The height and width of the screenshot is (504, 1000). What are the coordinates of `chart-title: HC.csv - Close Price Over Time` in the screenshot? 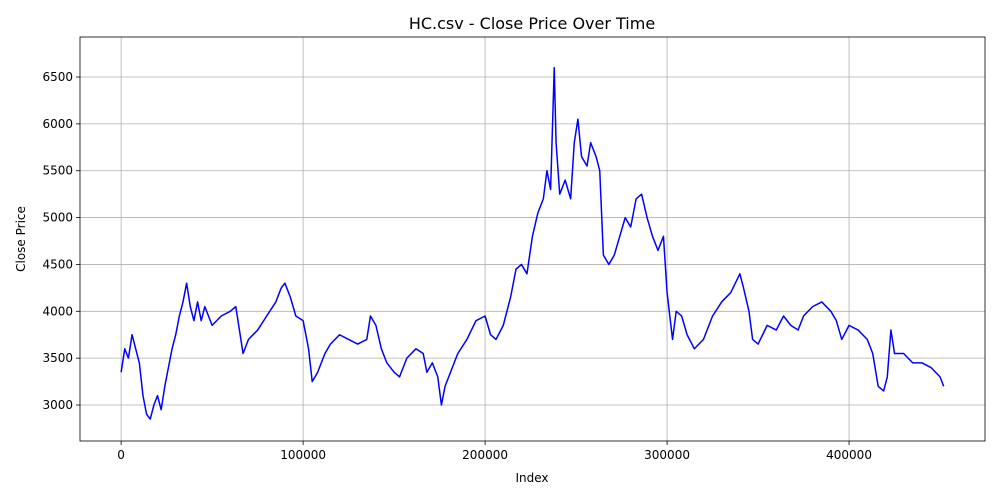 It's located at (532, 23).